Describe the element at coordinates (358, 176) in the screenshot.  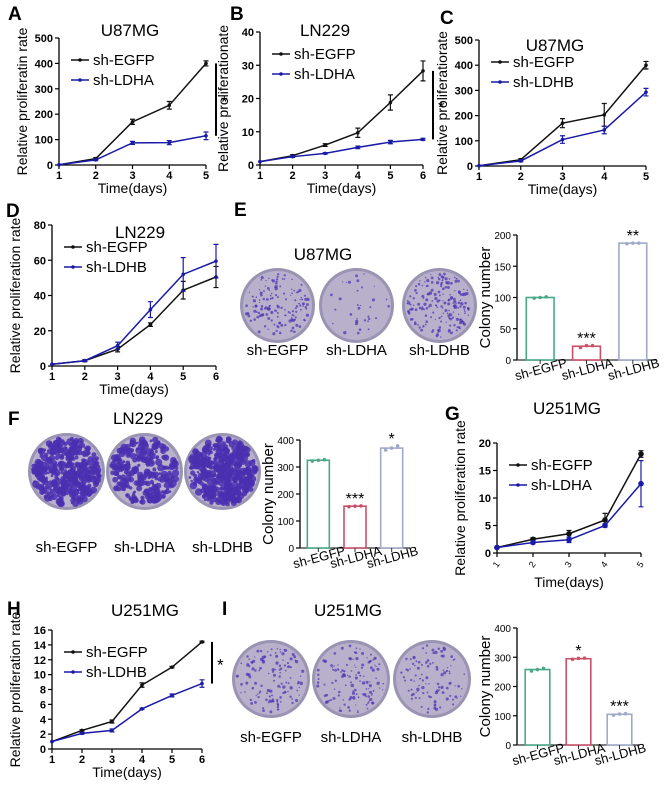
I see `x-tick-label: 4` at that location.